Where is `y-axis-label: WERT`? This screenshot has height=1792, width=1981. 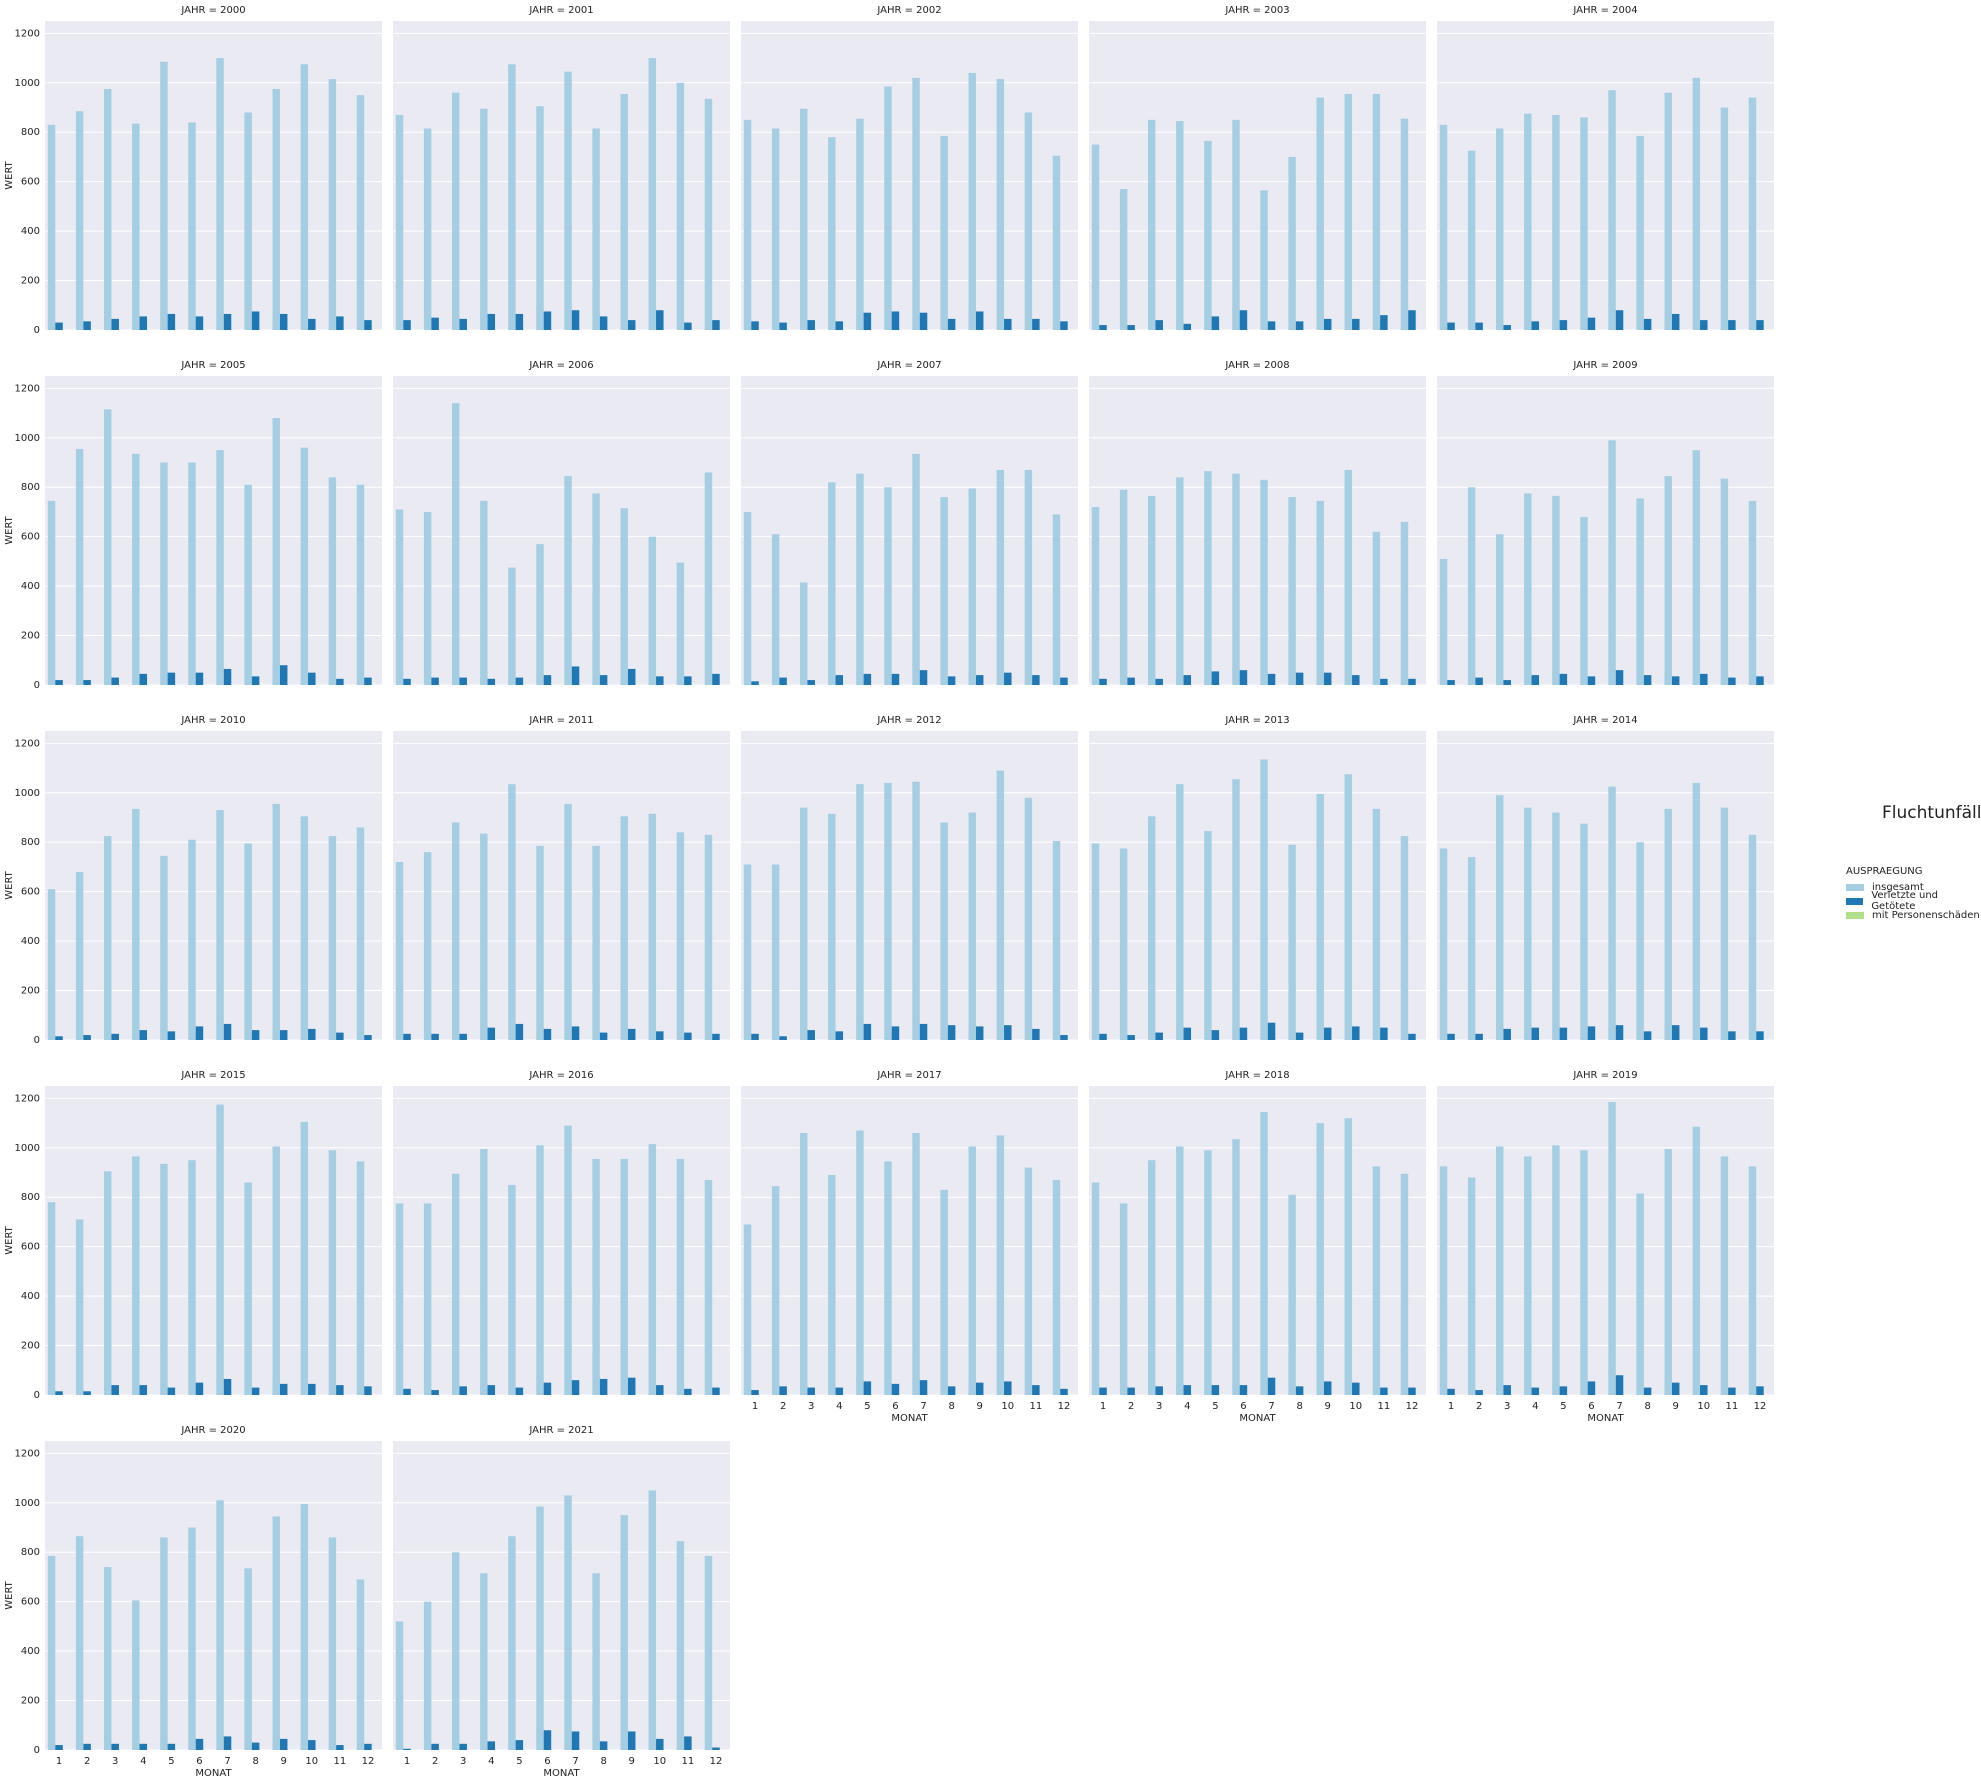
y-axis-label: WERT is located at coordinates (9, 174).